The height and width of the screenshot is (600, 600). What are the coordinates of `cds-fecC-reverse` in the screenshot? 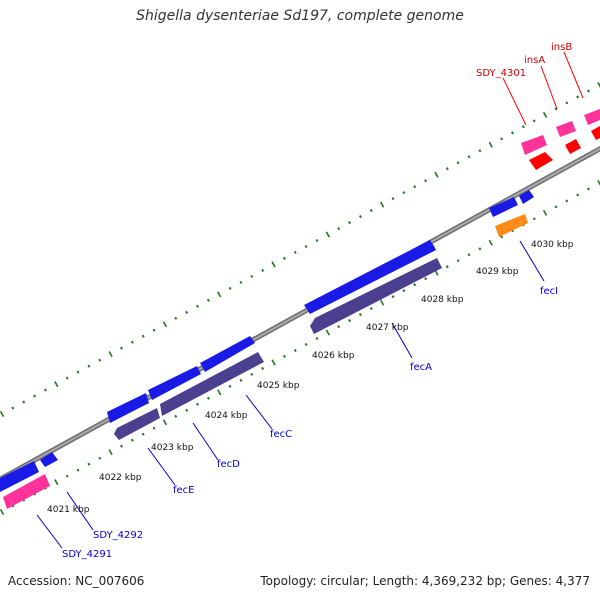 It's located at (212, 384).